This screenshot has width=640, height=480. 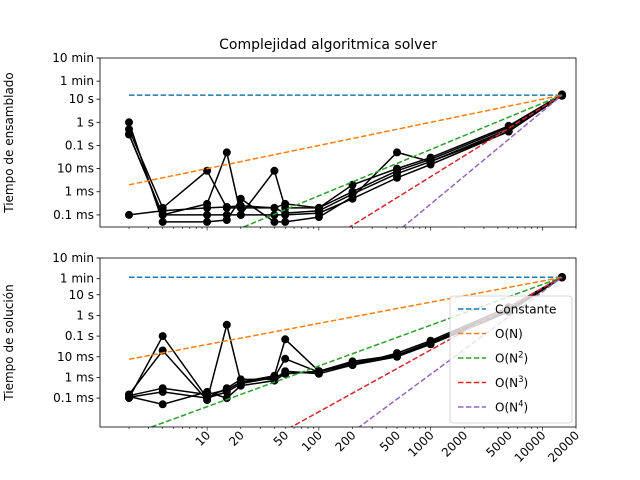 What do you see at coordinates (530, 446) in the screenshot?
I see `bottom-xtick-label-9: 10000` at bounding box center [530, 446].